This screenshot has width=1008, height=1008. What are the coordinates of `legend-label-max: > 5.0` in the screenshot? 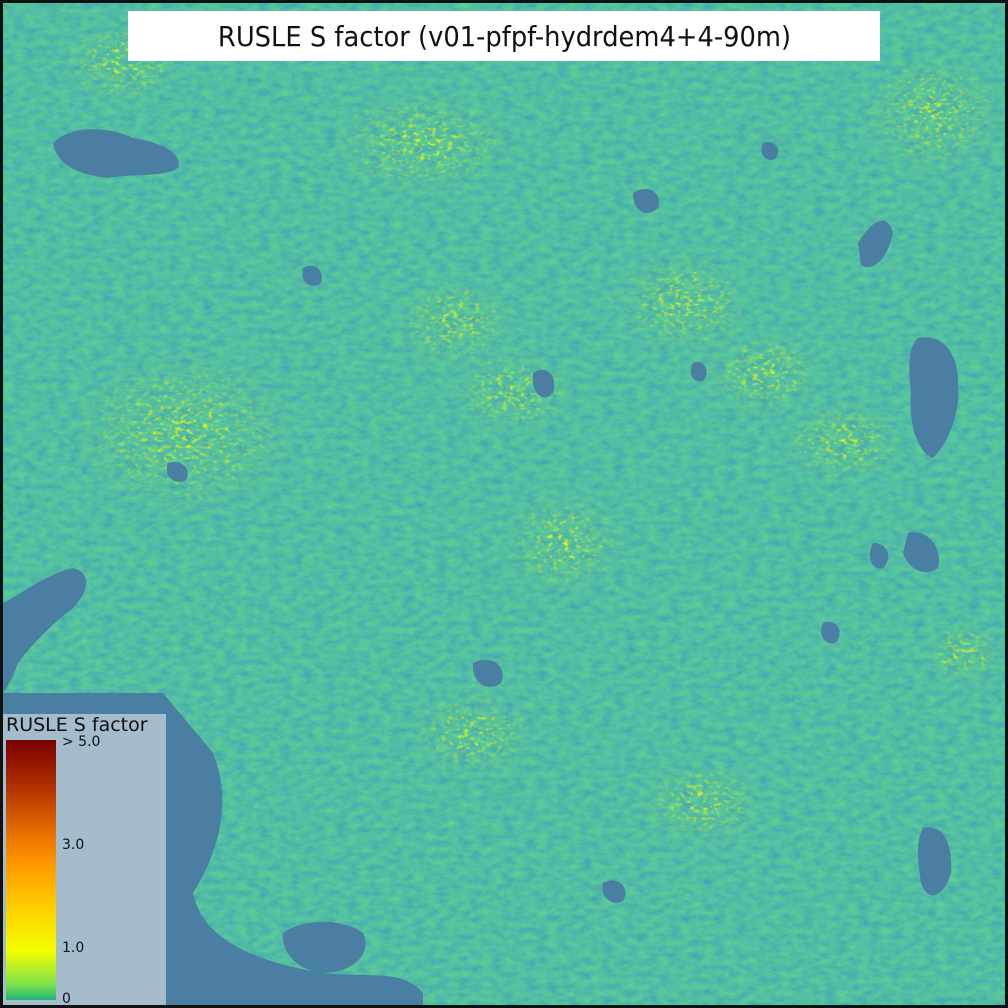 It's located at (81, 742).